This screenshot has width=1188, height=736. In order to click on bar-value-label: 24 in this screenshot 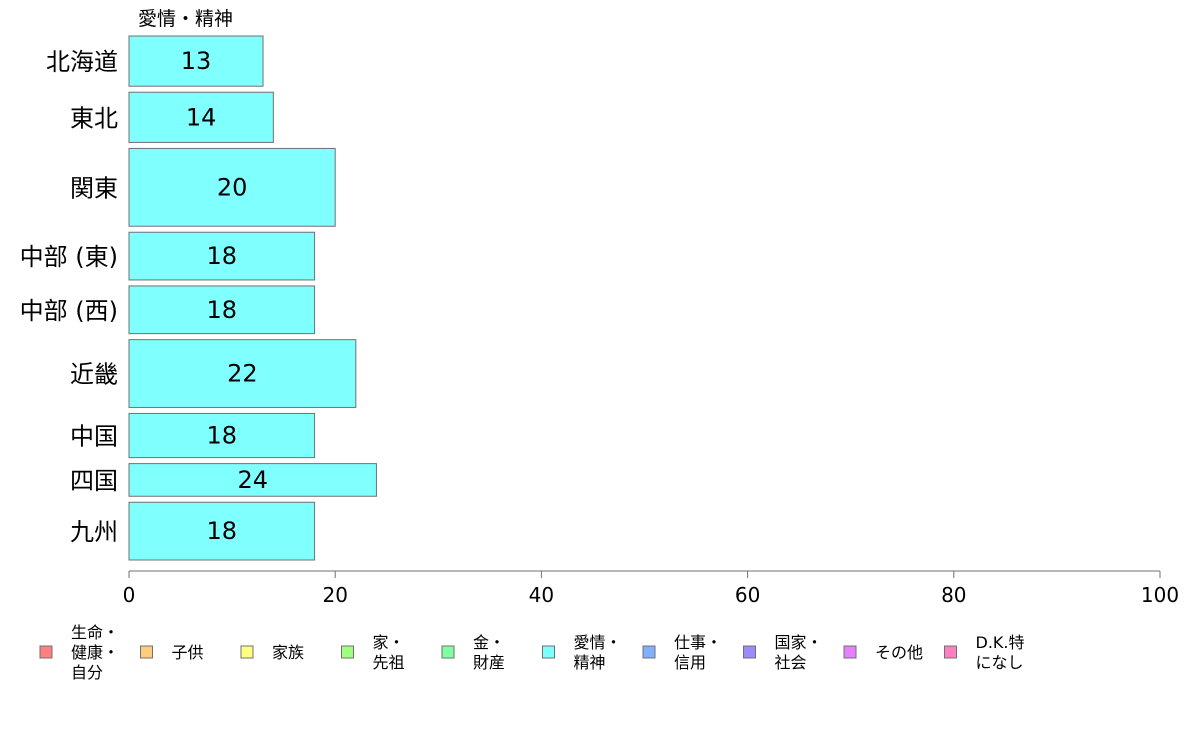, I will do `click(252, 480)`.